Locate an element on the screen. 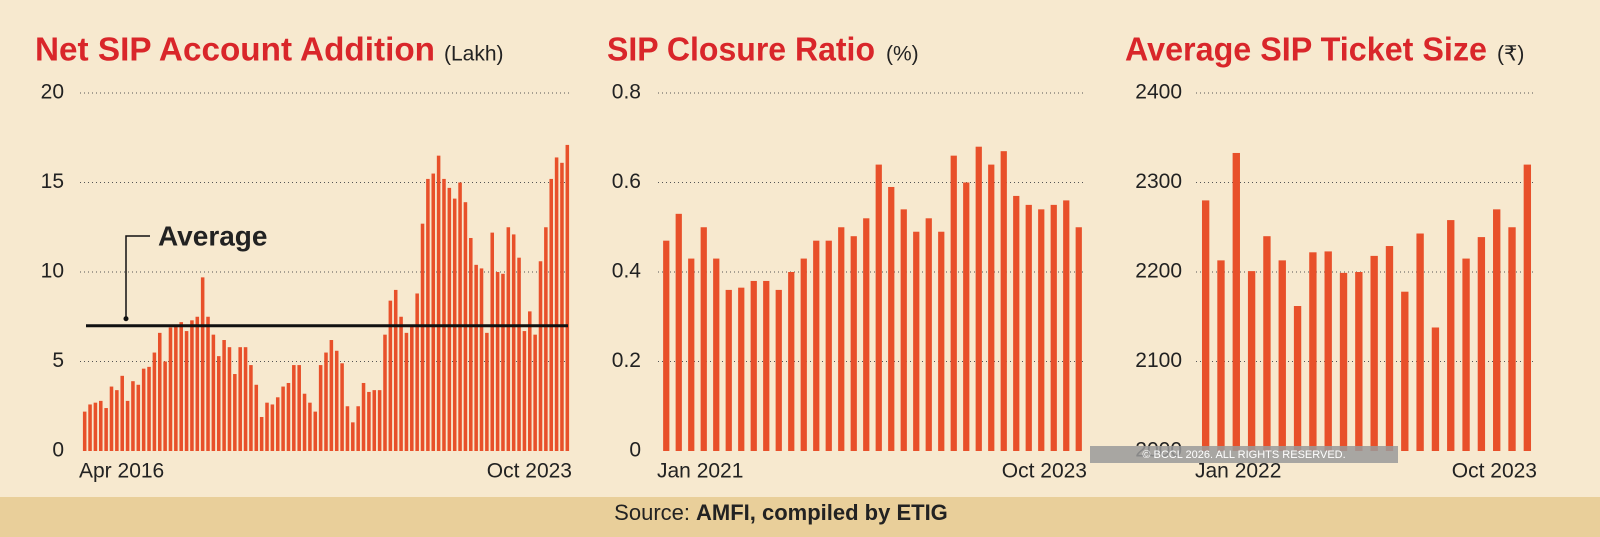 This screenshot has height=537, width=1600. source-text: AMFI, compiled by ETIG is located at coordinates (822, 512).